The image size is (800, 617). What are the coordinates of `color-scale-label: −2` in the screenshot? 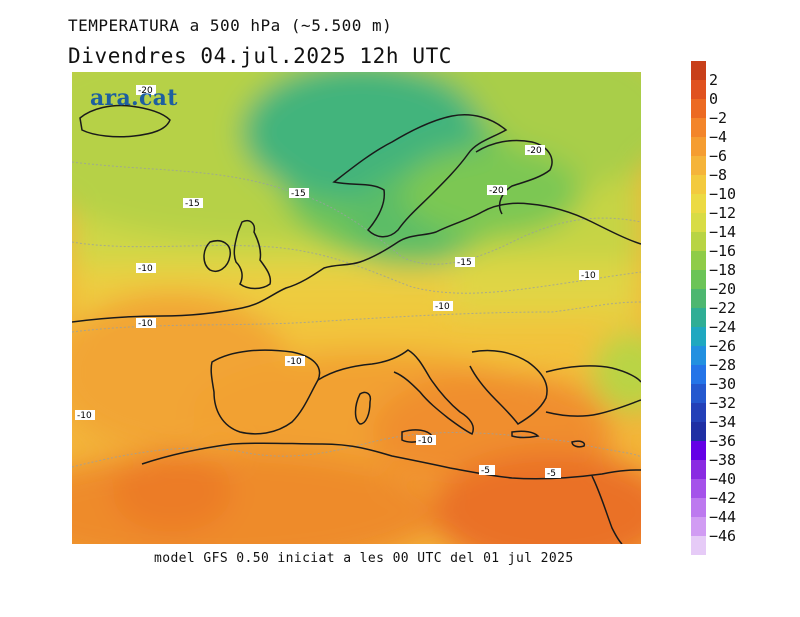 It's located at (718, 118).